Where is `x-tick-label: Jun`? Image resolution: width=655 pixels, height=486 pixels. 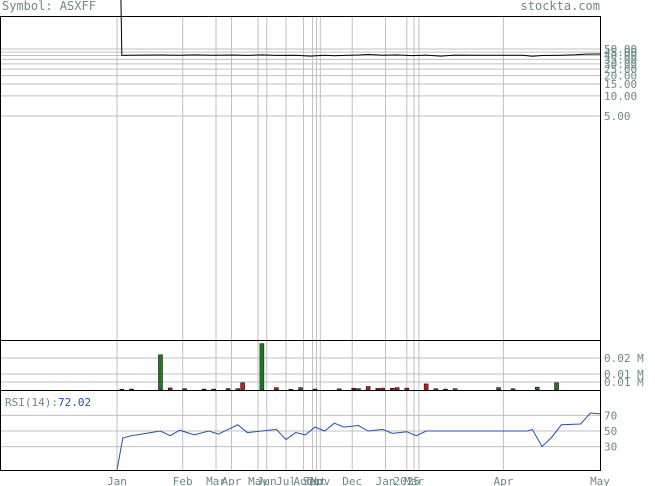
x-tick-label: Jun is located at coordinates (267, 480).